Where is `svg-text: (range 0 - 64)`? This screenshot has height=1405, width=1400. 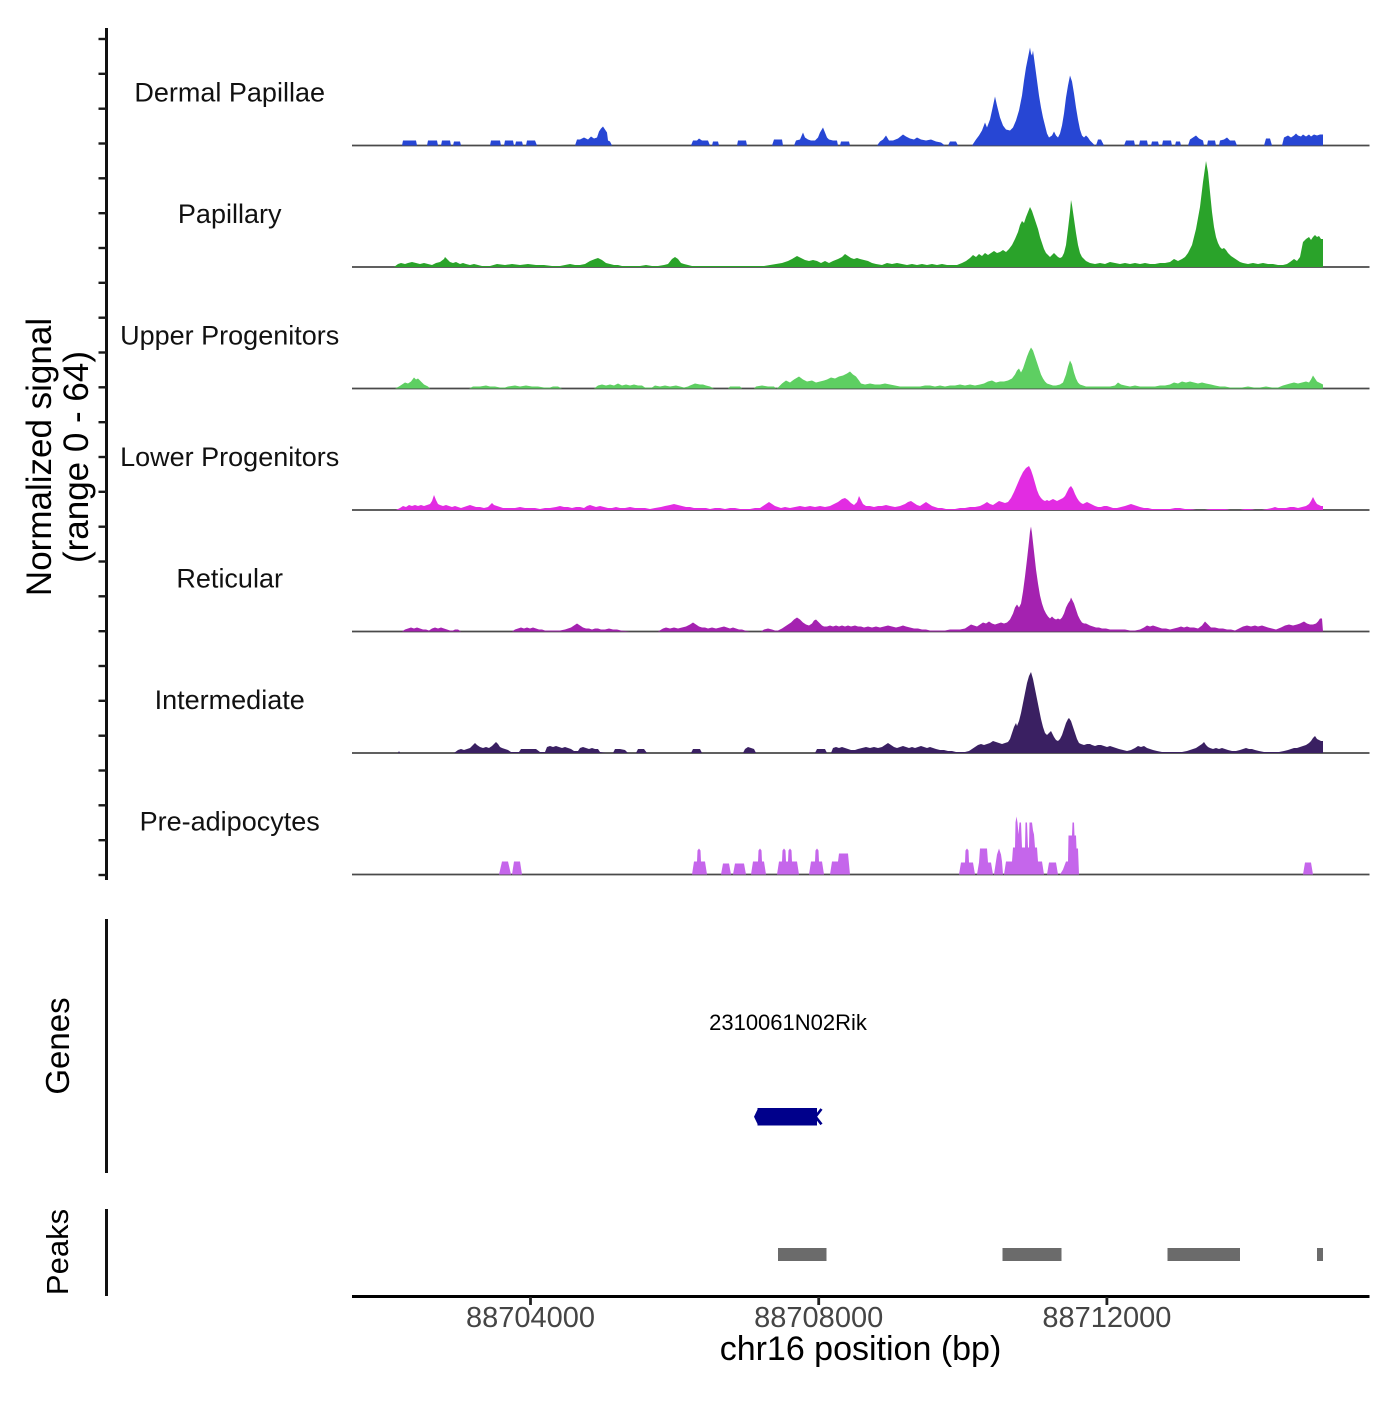
svg-text: (range 0 - 64) is located at coordinates (76, 457).